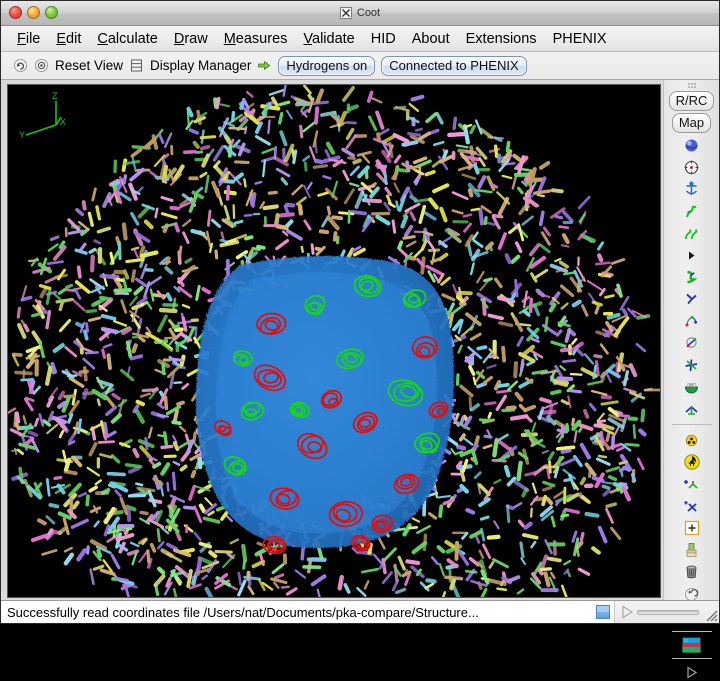 The height and width of the screenshot is (681, 720). Describe the element at coordinates (41, 65) in the screenshot. I see `rotate-target-icon` at that location.